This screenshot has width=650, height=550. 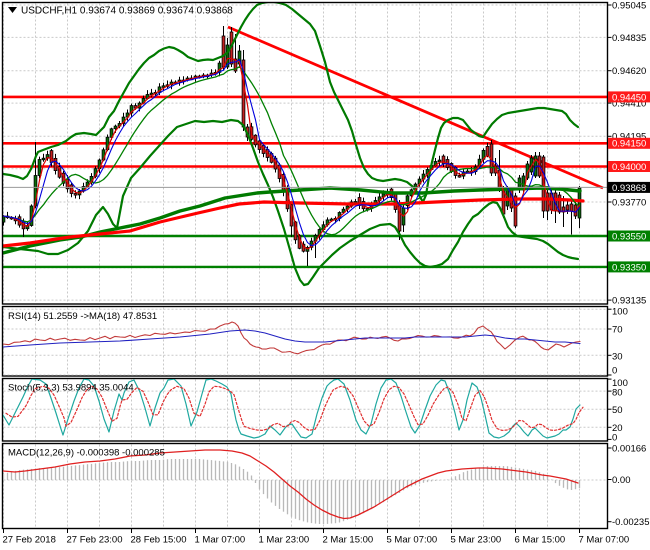 I want to click on svg-text: 0.94410, so click(x=629, y=104).